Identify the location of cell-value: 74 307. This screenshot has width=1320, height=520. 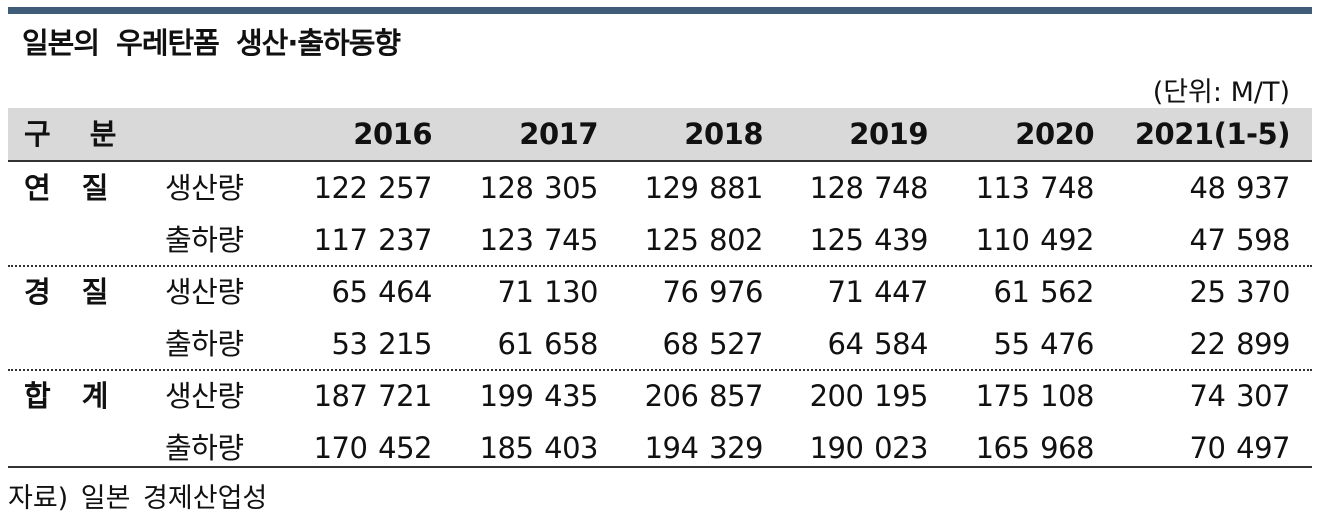
(1240, 396).